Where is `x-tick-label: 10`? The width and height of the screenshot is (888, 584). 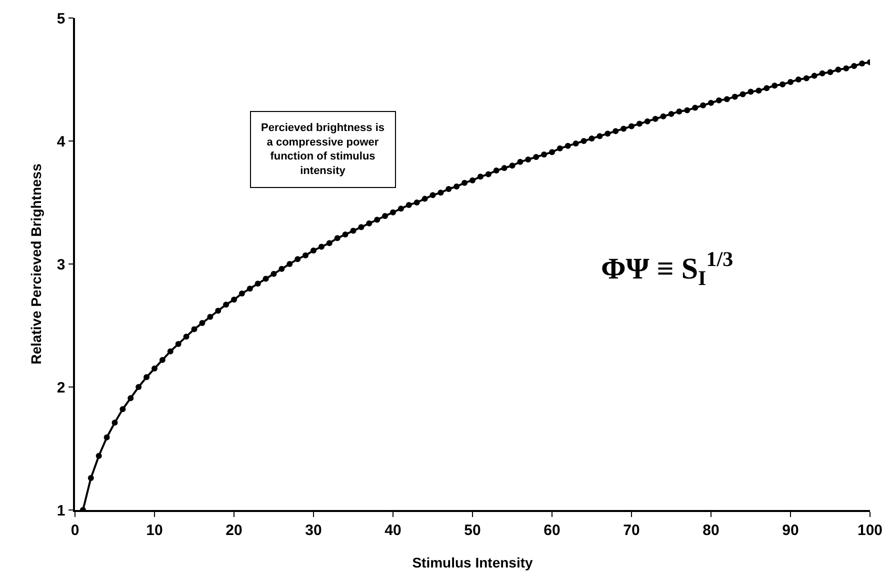 x-tick-label: 10 is located at coordinates (154, 530).